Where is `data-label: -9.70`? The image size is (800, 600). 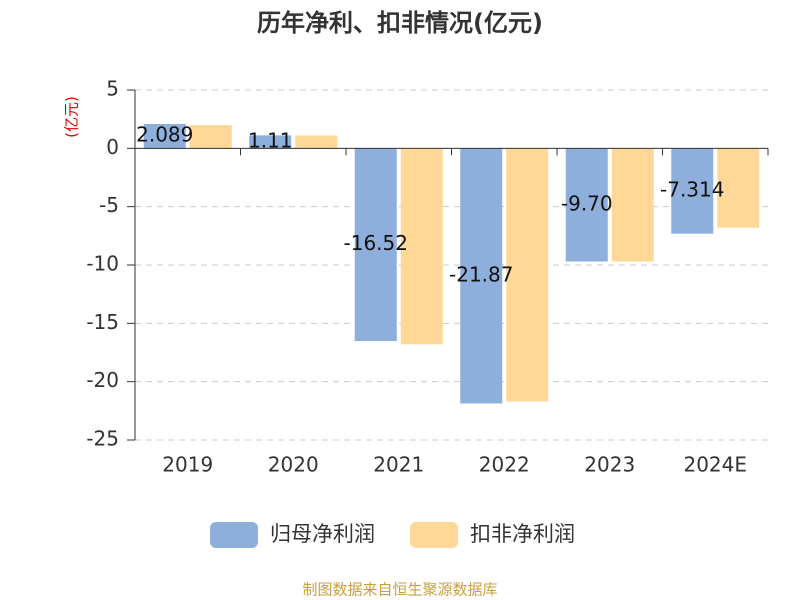 data-label: -9.70 is located at coordinates (587, 203).